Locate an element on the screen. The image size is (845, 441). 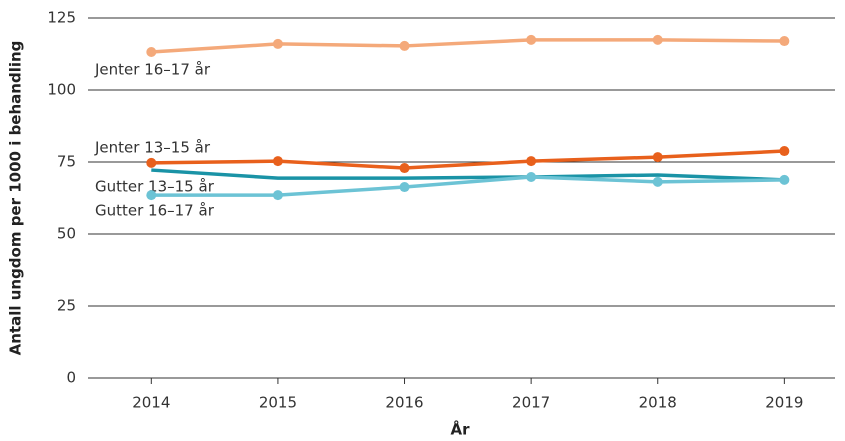
y-tick-label: 75 is located at coordinates (66, 162).